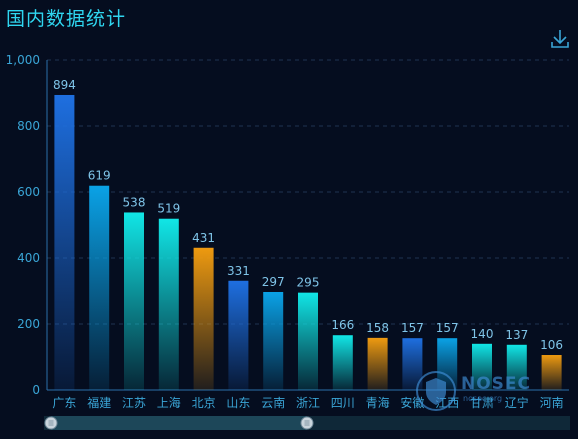  What do you see at coordinates (64, 85) in the screenshot?
I see `bar-value-label: 894` at bounding box center [64, 85].